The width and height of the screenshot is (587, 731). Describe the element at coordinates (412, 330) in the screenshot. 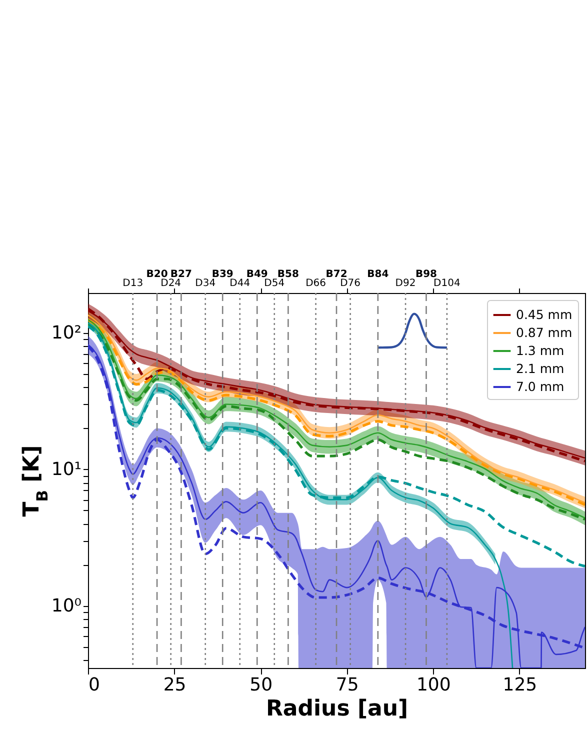

I see `line-series` at that location.